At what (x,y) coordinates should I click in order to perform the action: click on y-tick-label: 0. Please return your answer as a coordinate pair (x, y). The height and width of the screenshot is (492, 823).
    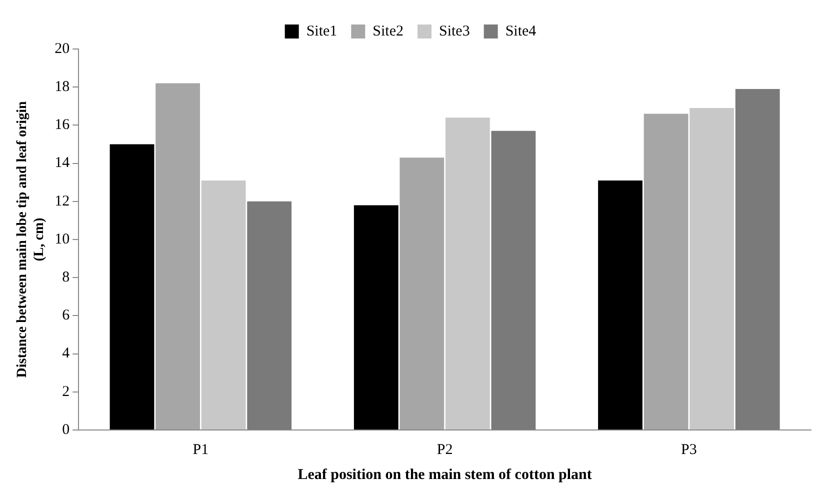
    Looking at the image, I should click on (66, 430).